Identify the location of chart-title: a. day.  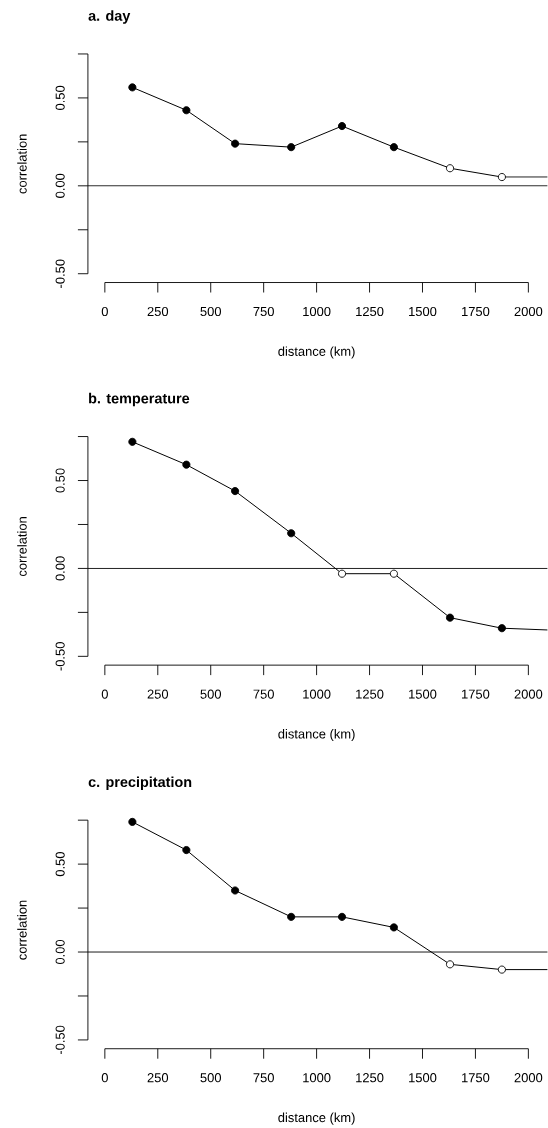
(109, 17).